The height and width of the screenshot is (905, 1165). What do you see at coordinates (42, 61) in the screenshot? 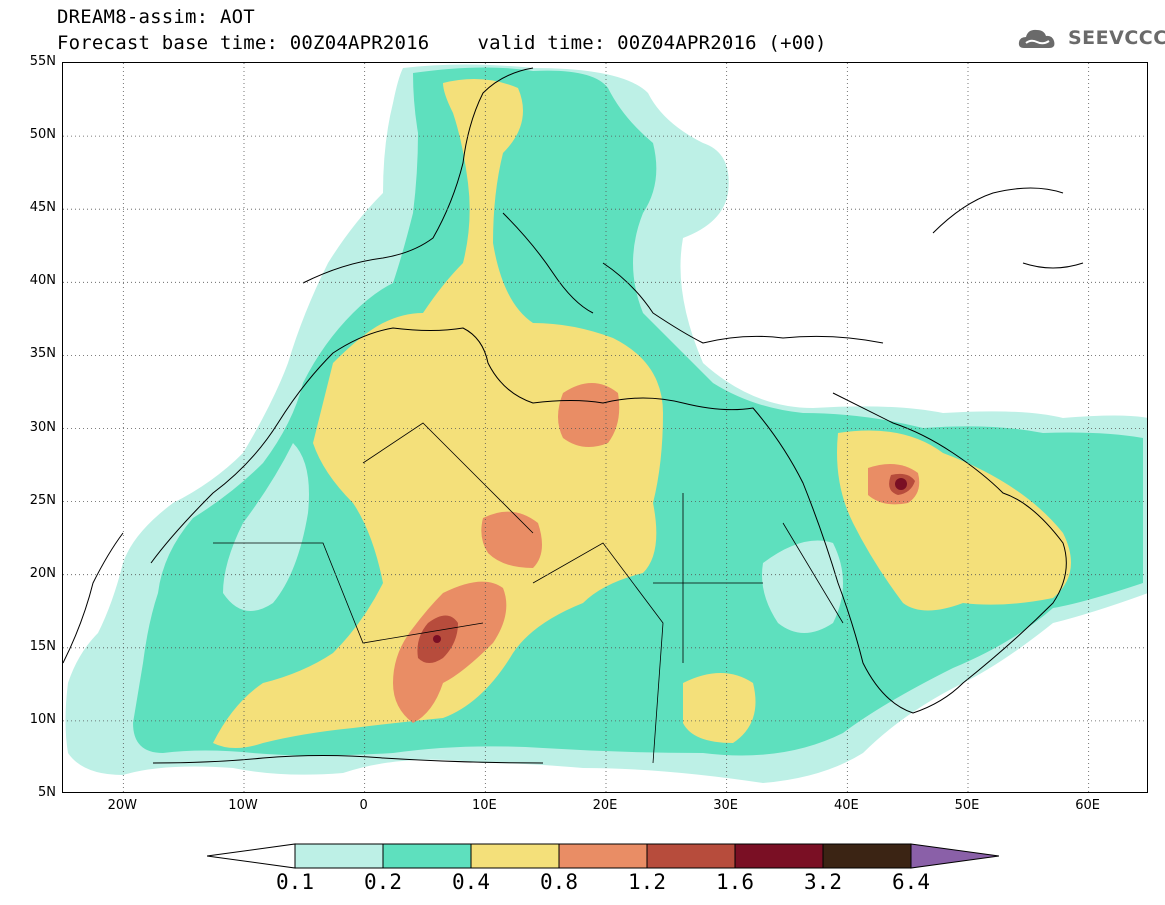
I see `lat-label: 55N` at bounding box center [42, 61].